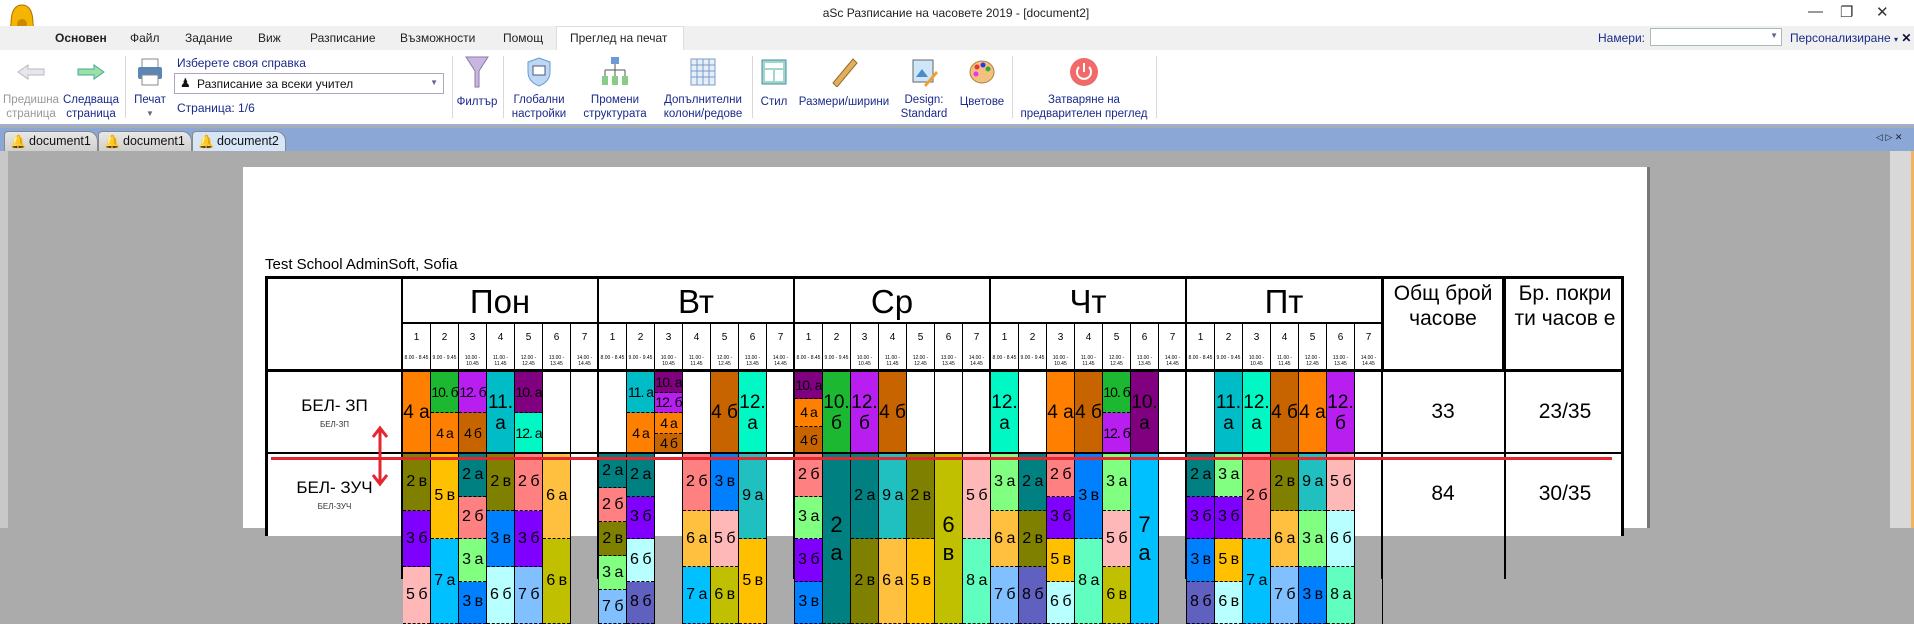 The image size is (1914, 624). I want to click on colors-button: Цветове, so click(982, 82).